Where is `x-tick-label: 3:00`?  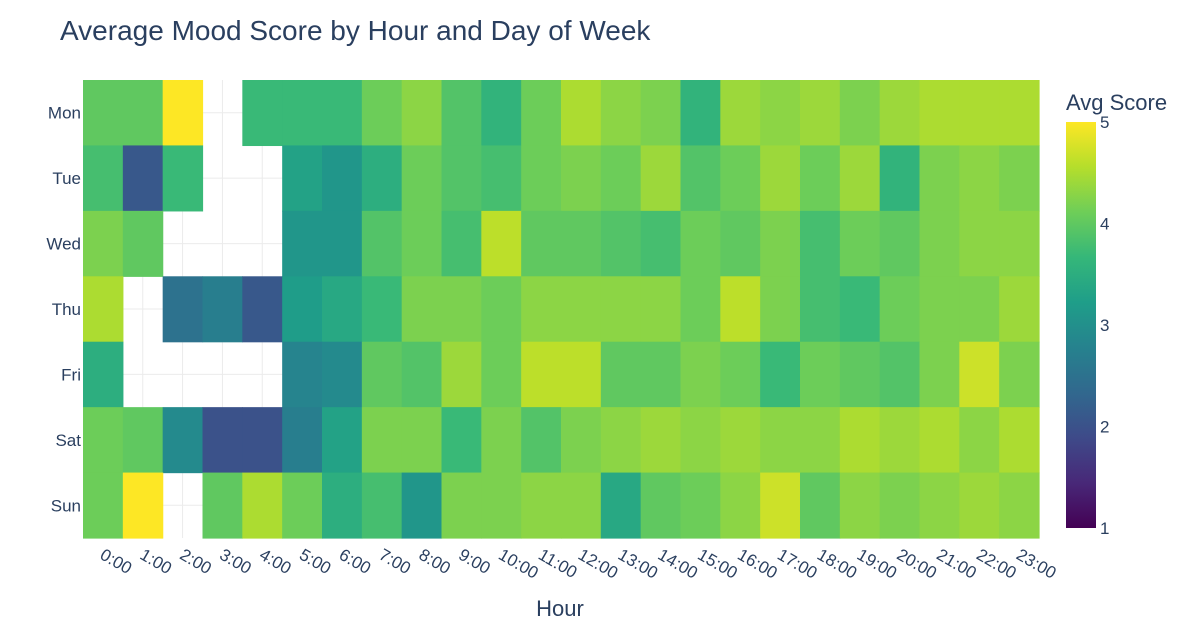
x-tick-label: 3:00 is located at coordinates (235, 561).